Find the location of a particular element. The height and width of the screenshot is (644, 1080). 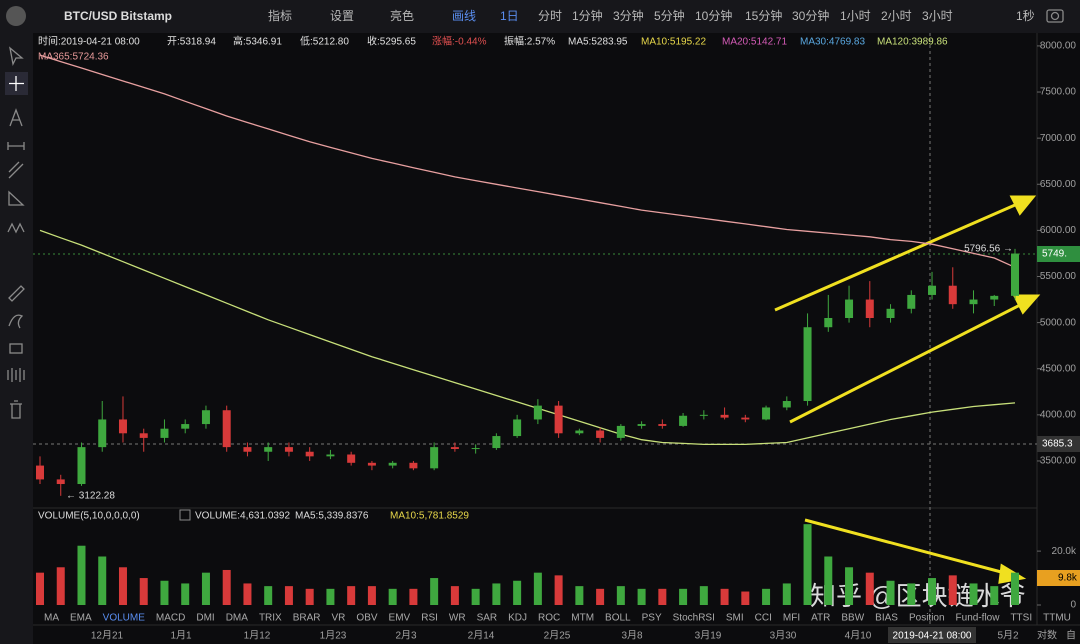

indicator-tab: DMI is located at coordinates (205, 618).